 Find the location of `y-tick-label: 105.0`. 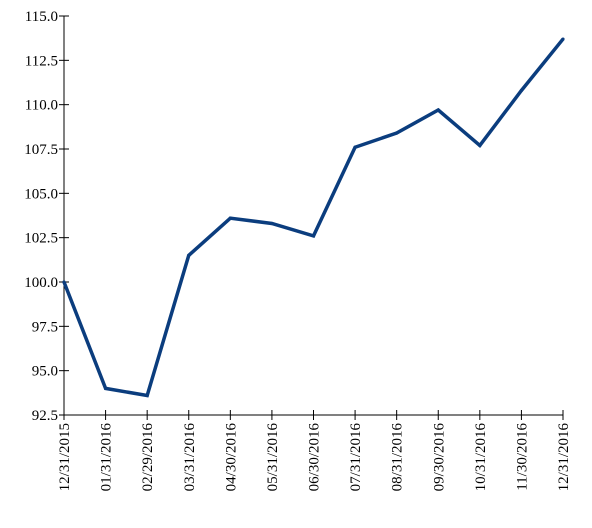

y-tick-label: 105.0 is located at coordinates (41, 194).